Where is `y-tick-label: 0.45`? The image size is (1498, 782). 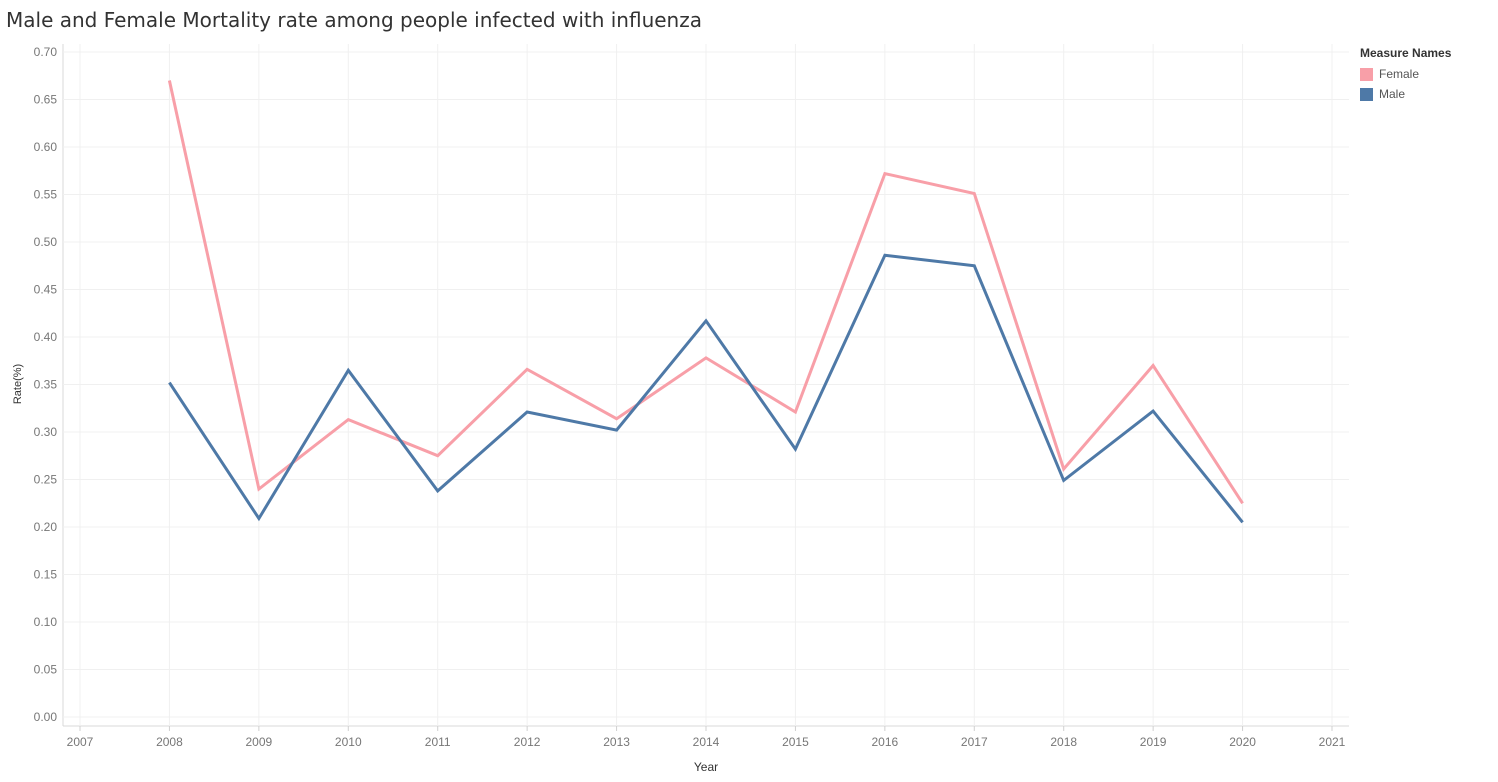
y-tick-label: 0.45 is located at coordinates (46, 290).